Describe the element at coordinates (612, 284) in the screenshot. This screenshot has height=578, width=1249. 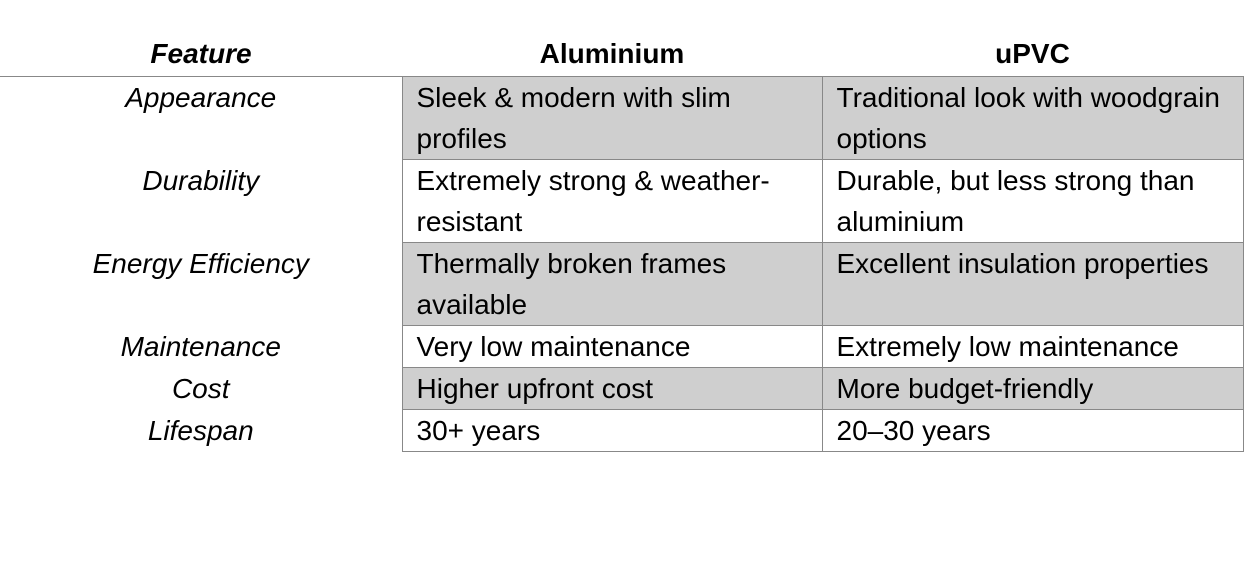
I see `value-cell: Thermally broken frames available` at that location.